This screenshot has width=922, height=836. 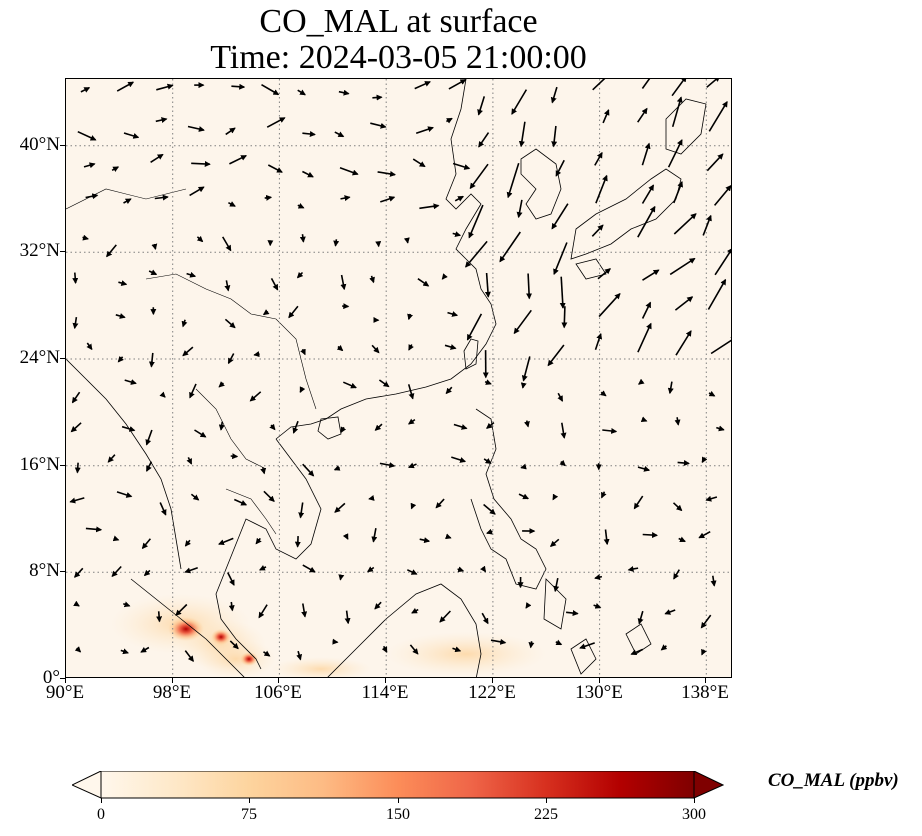 I want to click on lon-tick-label: 138°E, so click(x=705, y=692).